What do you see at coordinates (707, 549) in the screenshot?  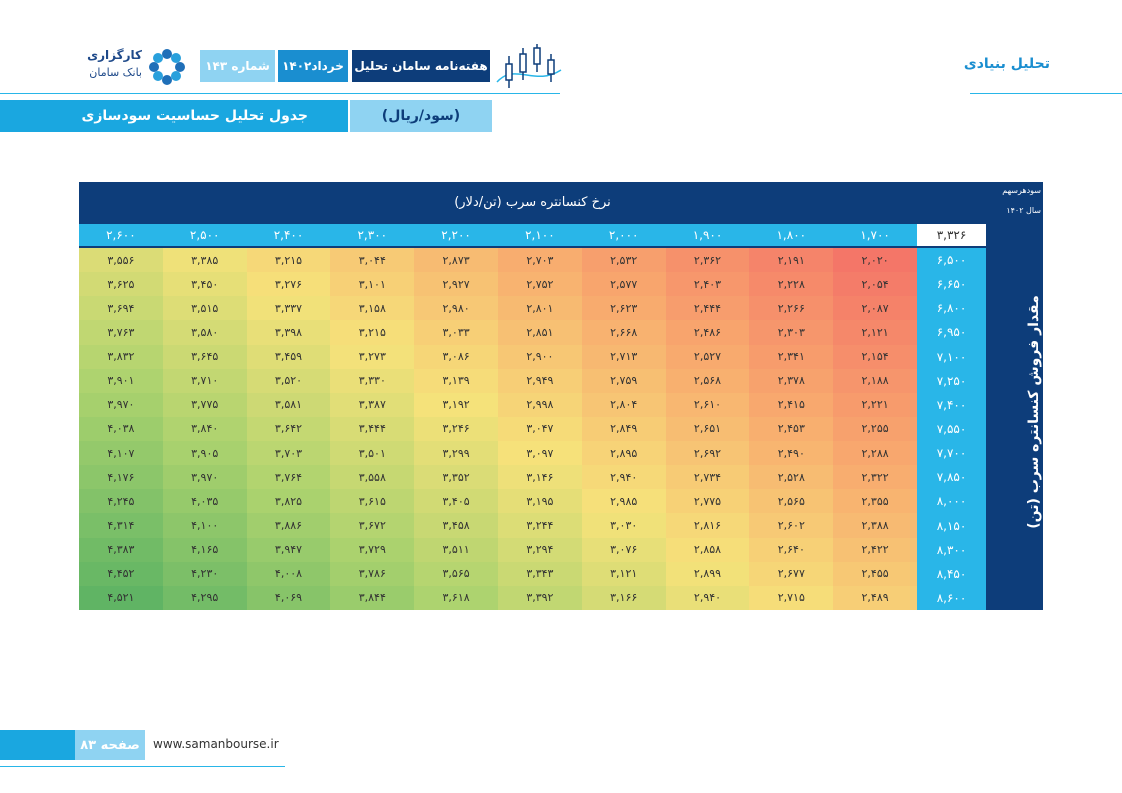 I see `table-cell: ۲,۸۵۸` at bounding box center [707, 549].